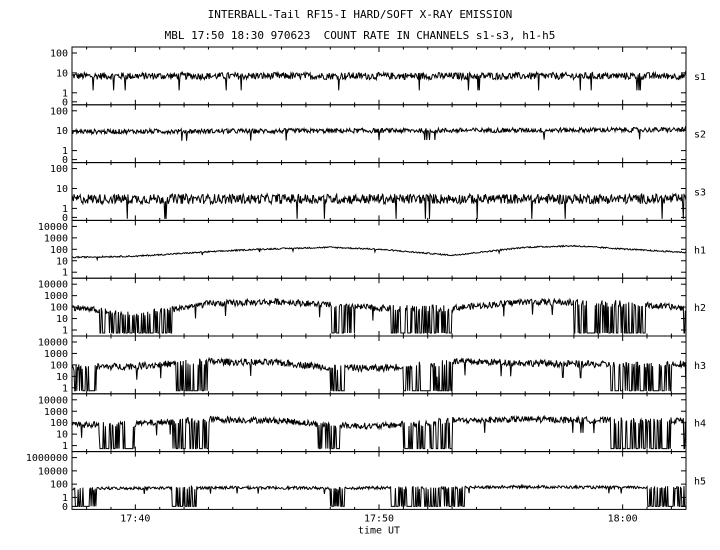 The height and width of the screenshot is (550, 720). I want to click on y-tick-label-h1: 10000, so click(53, 227).